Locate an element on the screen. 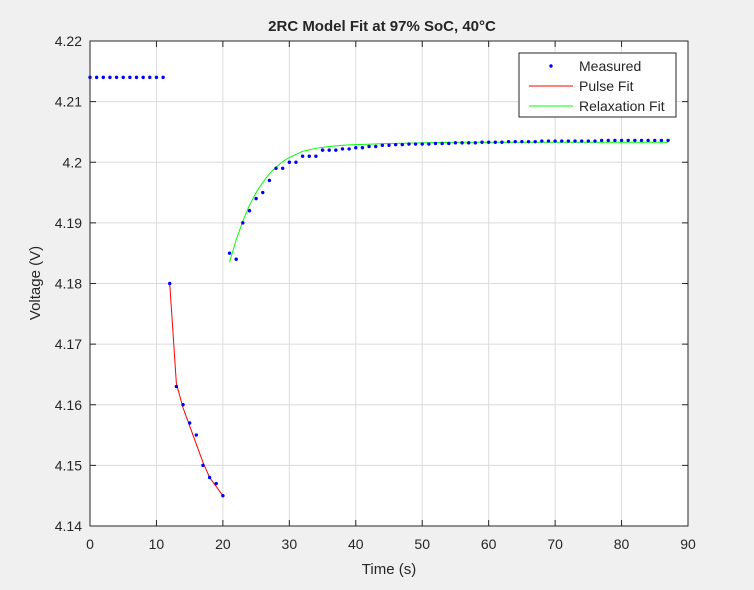  y-tick-label: 4.19 is located at coordinates (68, 223).